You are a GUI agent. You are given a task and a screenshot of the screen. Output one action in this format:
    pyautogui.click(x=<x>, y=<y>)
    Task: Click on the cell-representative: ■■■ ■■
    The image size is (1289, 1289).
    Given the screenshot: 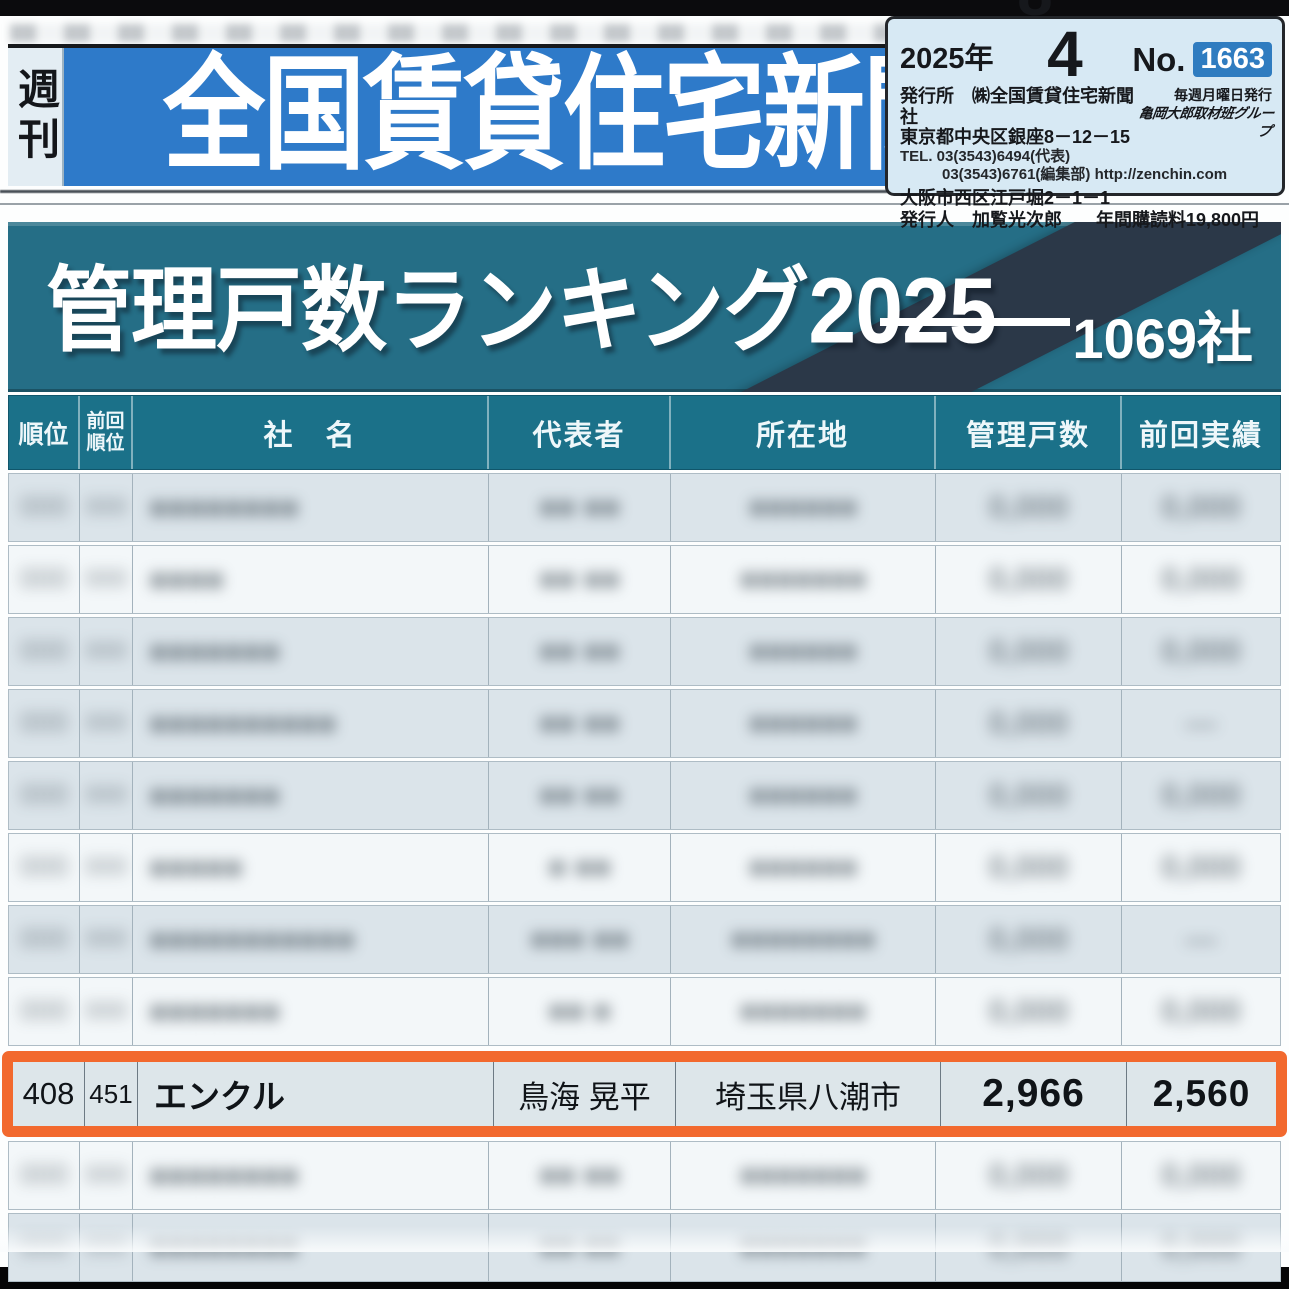 What is the action you would take?
    pyautogui.click(x=580, y=939)
    